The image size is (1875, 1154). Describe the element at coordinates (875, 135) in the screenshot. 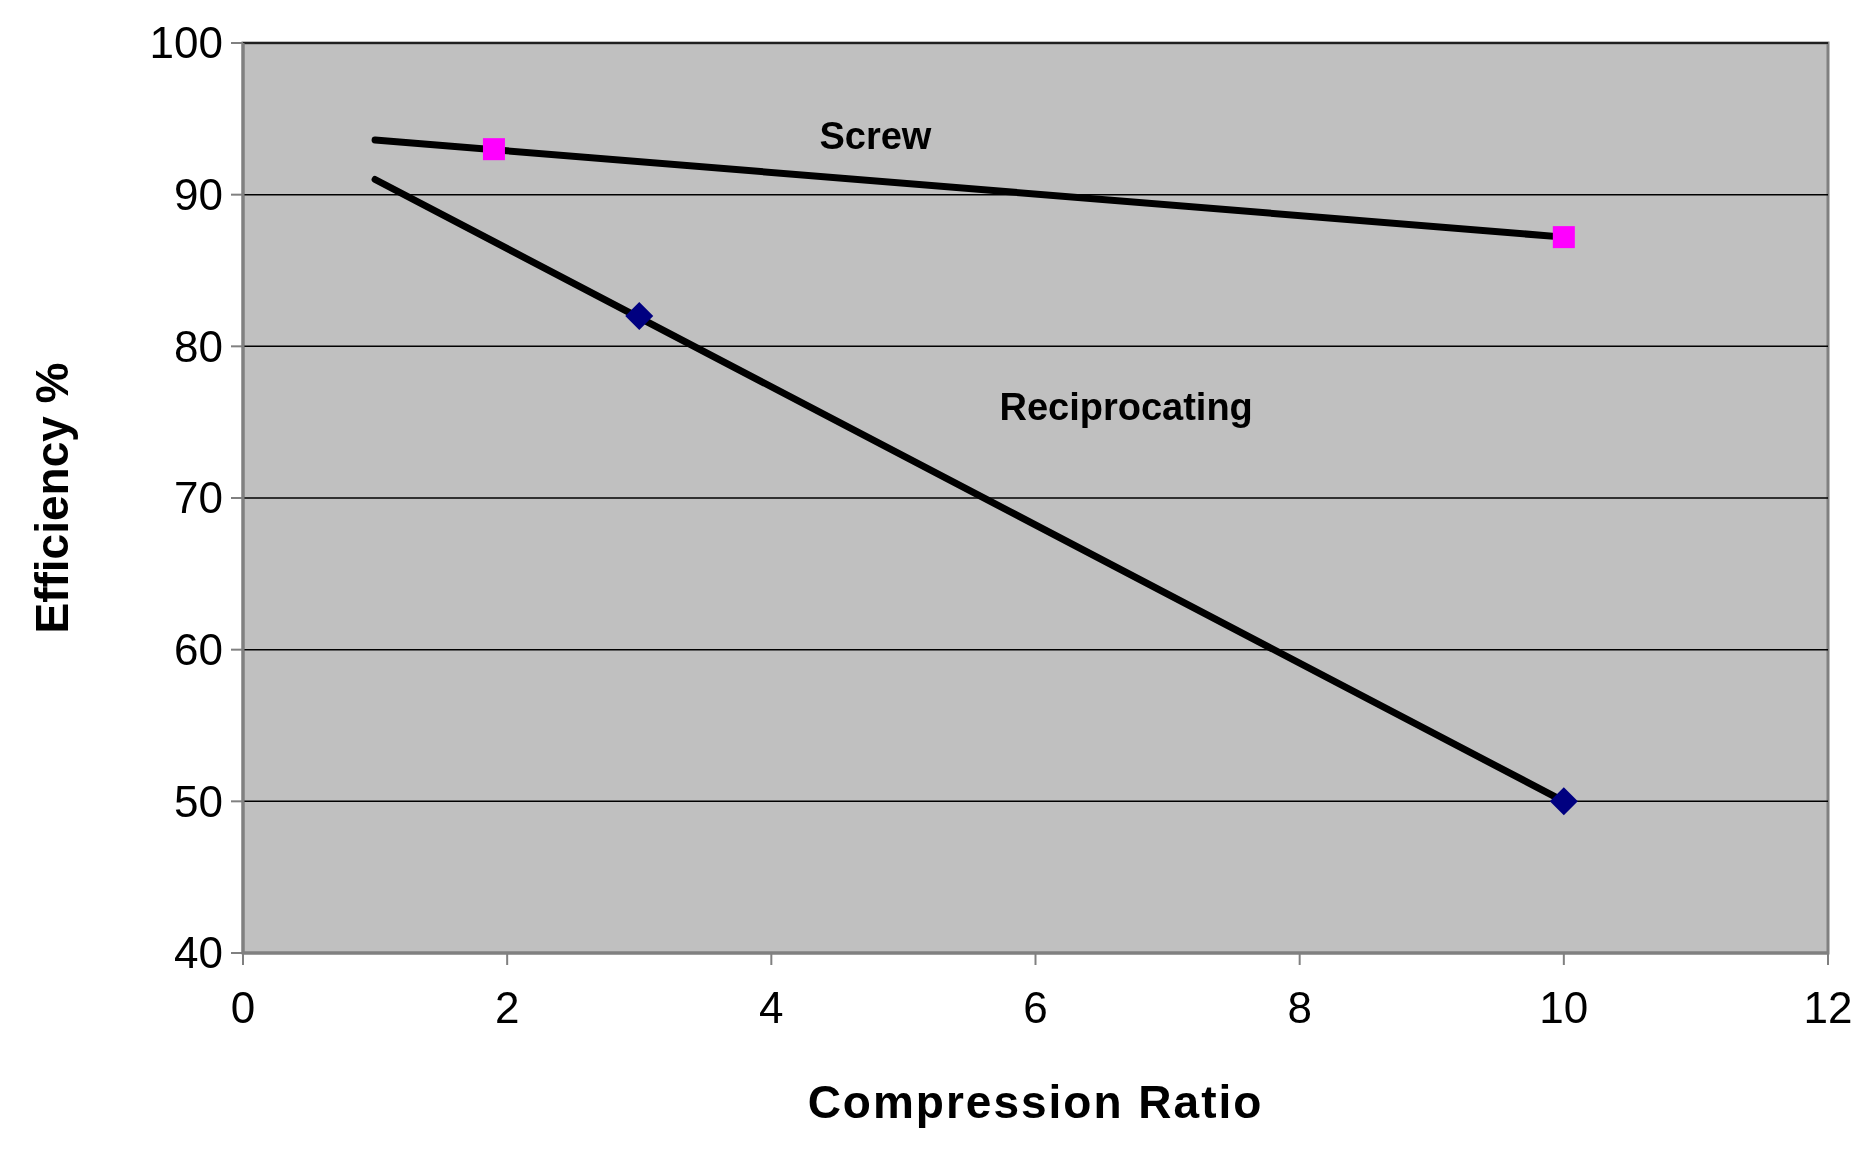

I see `series-label: Screw` at that location.